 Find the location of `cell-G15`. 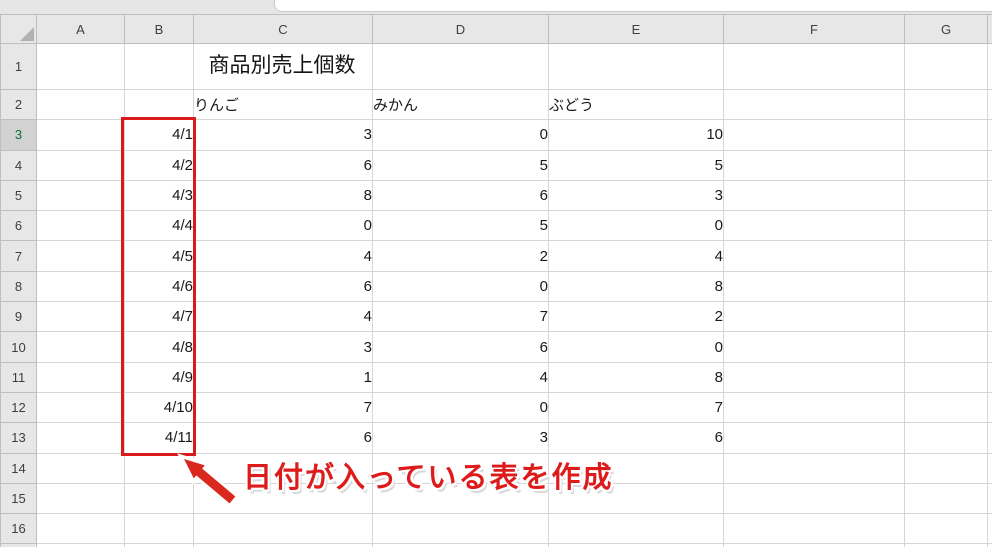

cell-G15 is located at coordinates (946, 498).